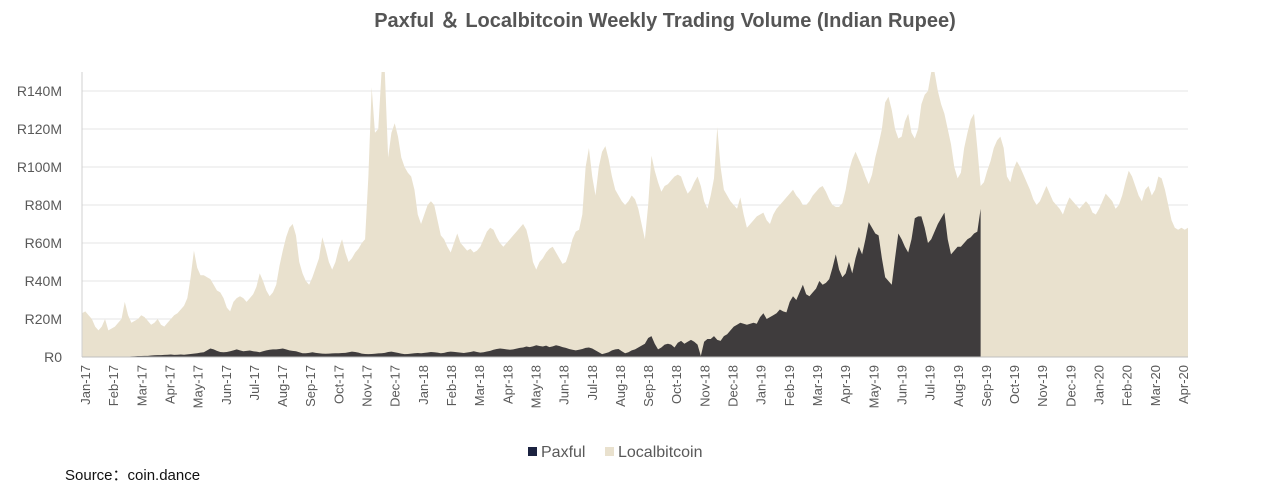 This screenshot has height=498, width=1280. I want to click on x-tick-label: Dec-19, so click(1070, 386).